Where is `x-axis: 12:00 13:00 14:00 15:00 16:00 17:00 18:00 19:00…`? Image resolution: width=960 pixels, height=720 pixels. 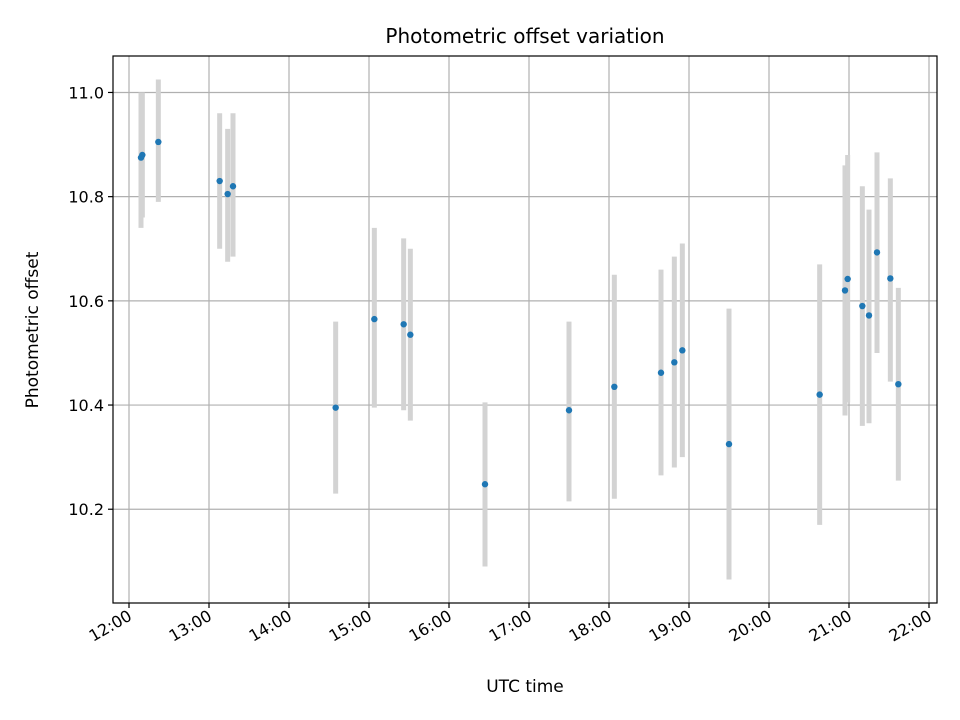 x-axis: 12:00 13:00 14:00 15:00 16:00 17:00 18:00 19:00… is located at coordinates (510, 624).